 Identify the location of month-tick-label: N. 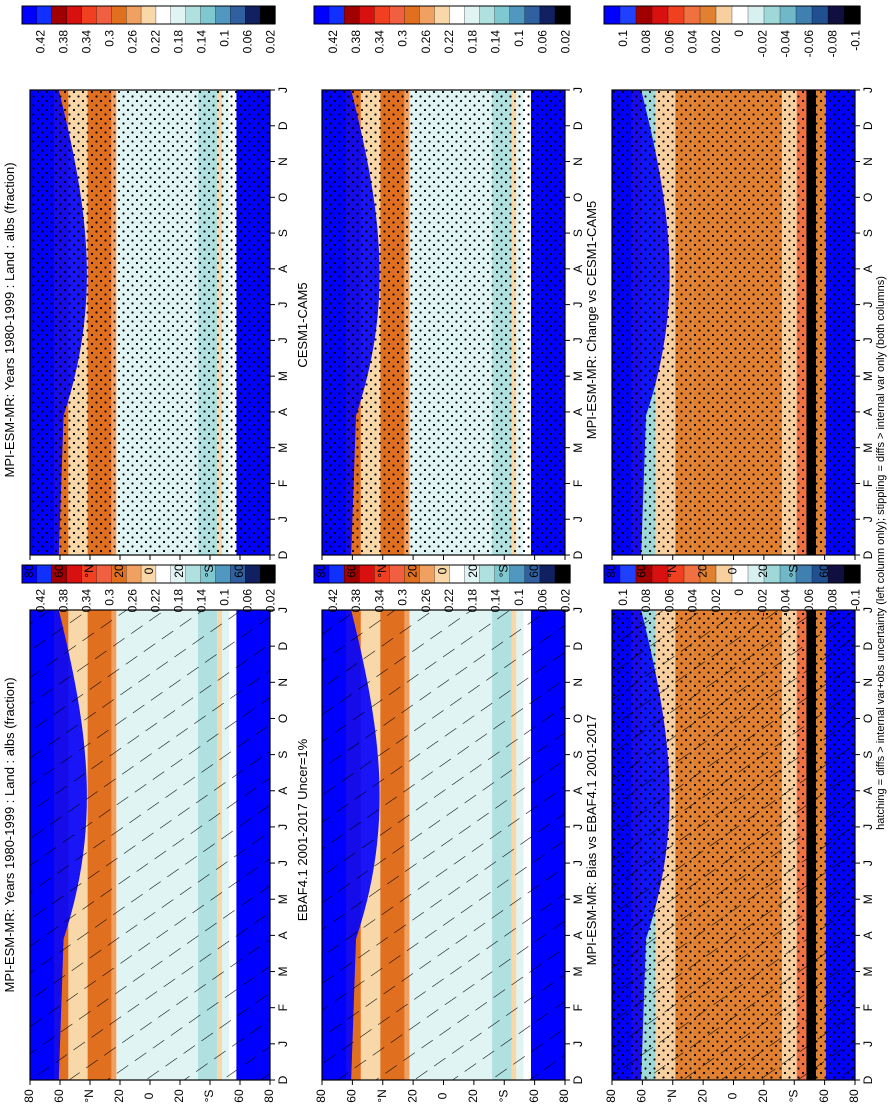
(868, 682).